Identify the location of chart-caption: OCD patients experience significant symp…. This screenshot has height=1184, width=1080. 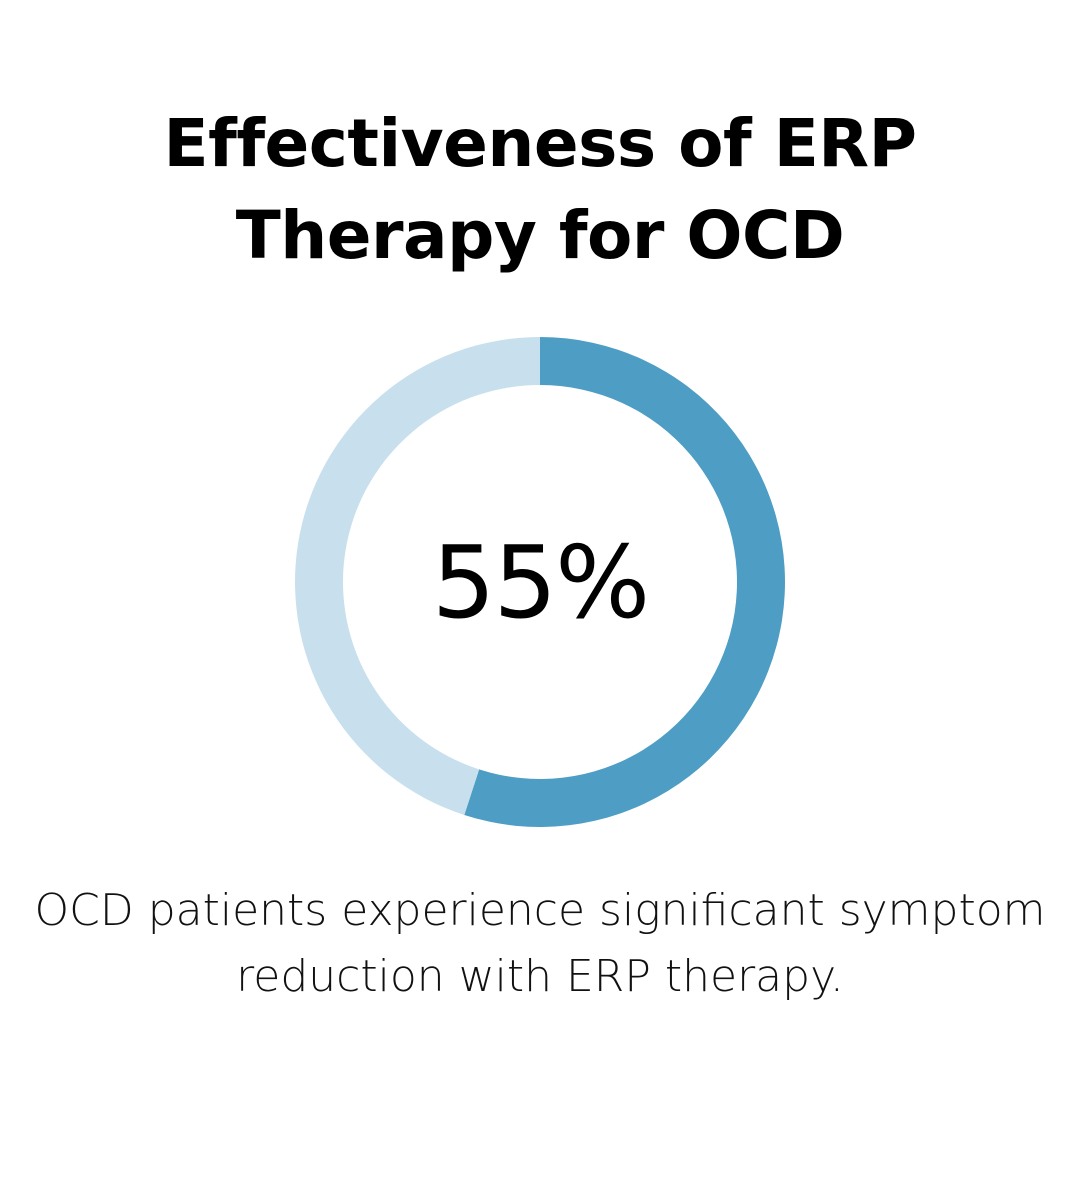
(540, 944).